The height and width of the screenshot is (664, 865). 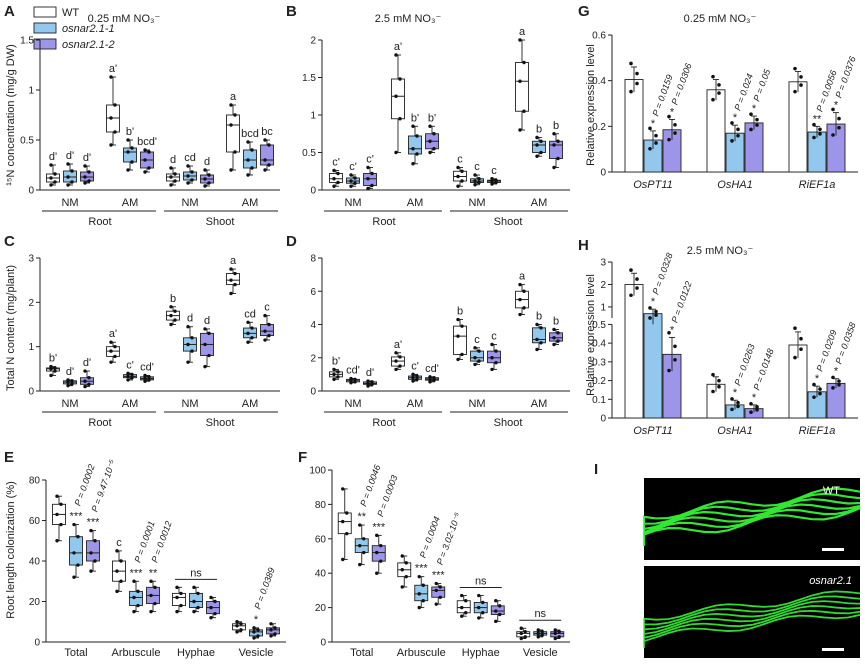 I want to click on y-axis-label-G: Relative expression level, so click(x=591, y=105).